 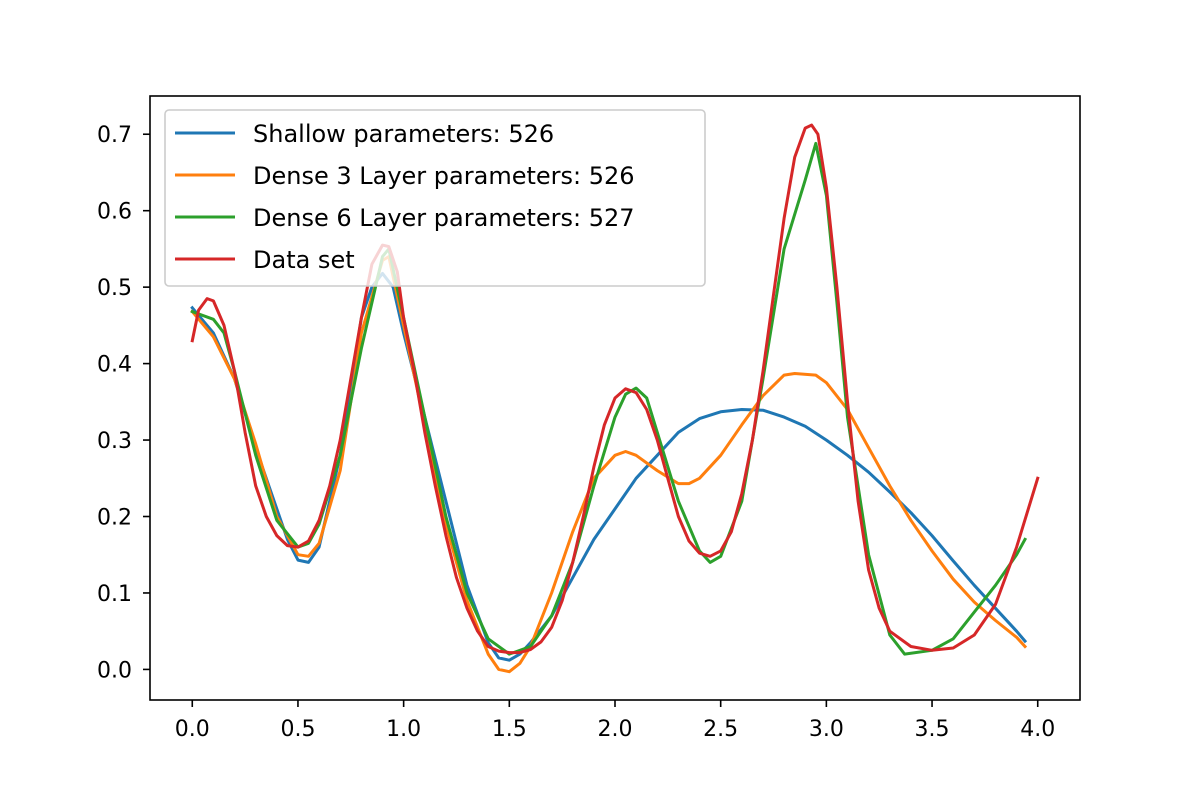 I want to click on legend-box, so click(x=435, y=198).